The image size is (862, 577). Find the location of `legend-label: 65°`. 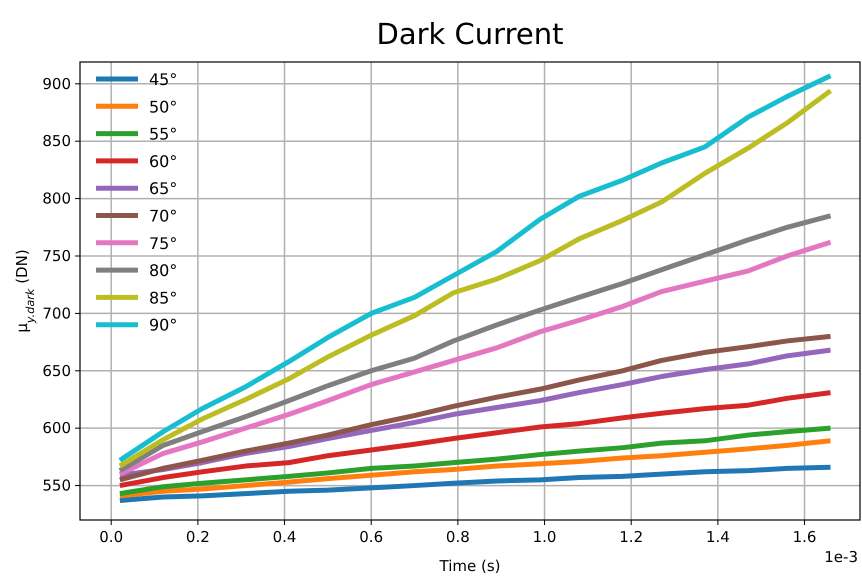

legend-label: 65° is located at coordinates (163, 188).